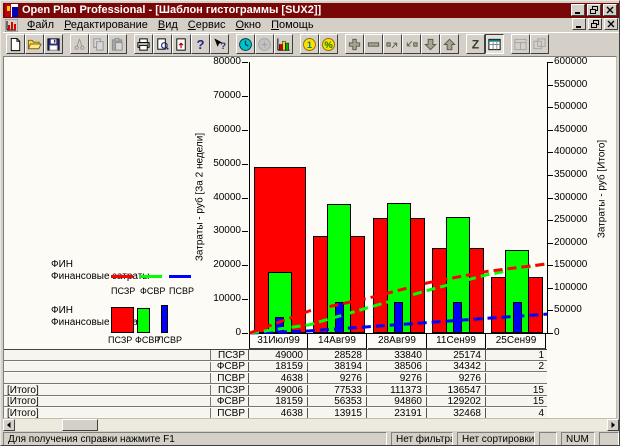 This screenshot has height=446, width=620. Describe the element at coordinates (456, 378) in the screenshot. I see `value-cell: 9276` at that location.